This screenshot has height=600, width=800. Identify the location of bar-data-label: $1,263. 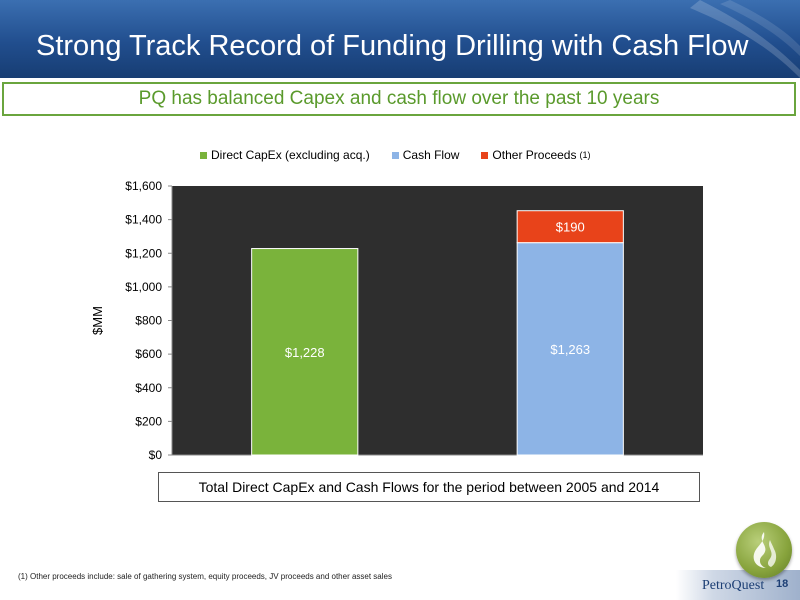
(570, 349).